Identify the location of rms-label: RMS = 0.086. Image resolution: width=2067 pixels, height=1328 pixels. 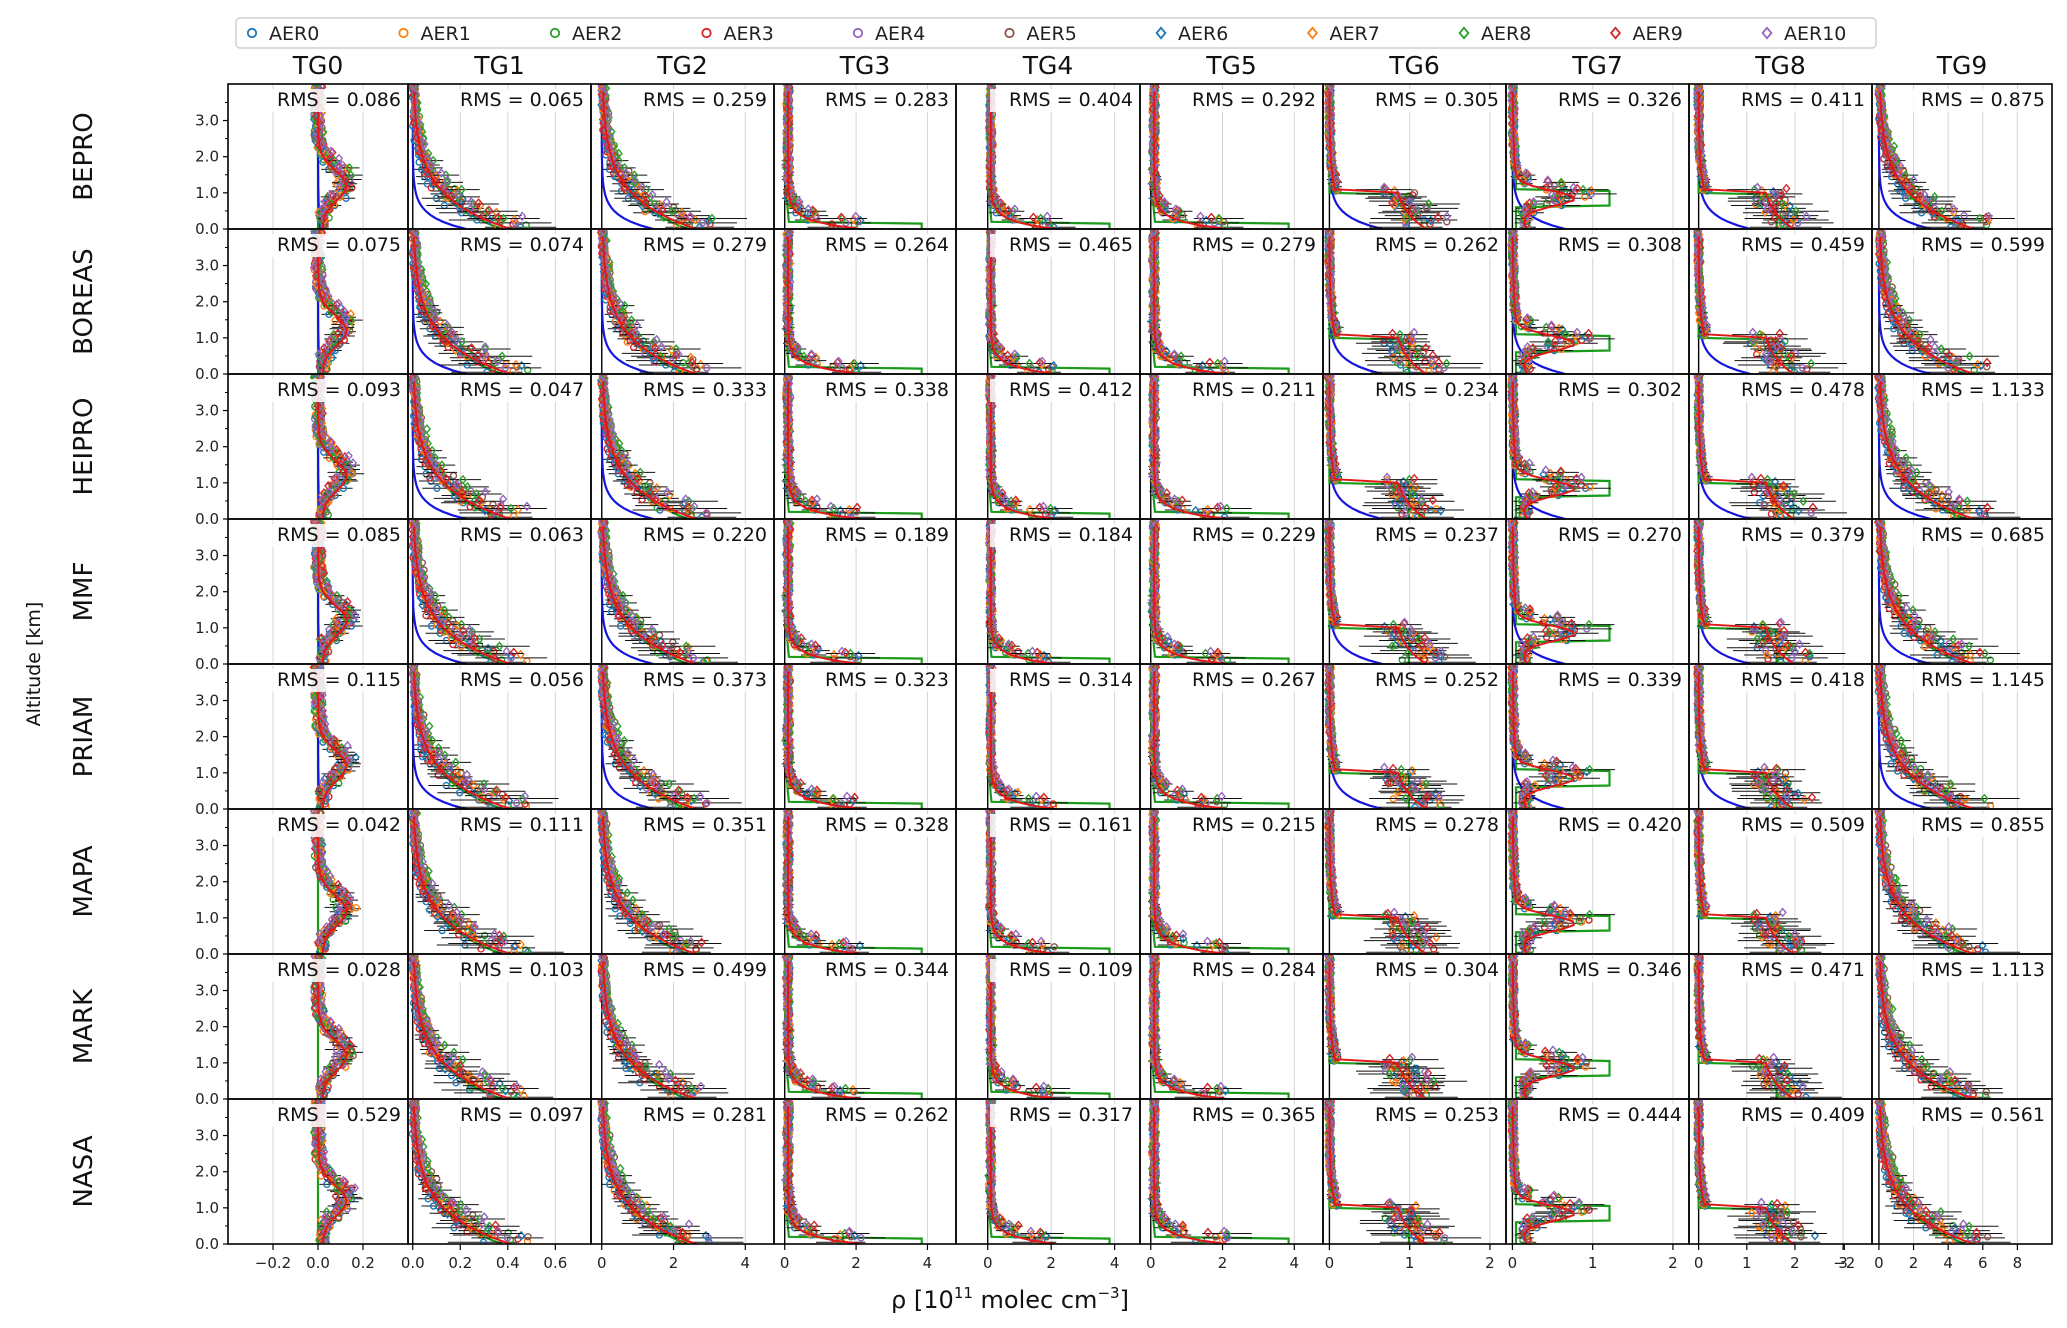
(339, 100).